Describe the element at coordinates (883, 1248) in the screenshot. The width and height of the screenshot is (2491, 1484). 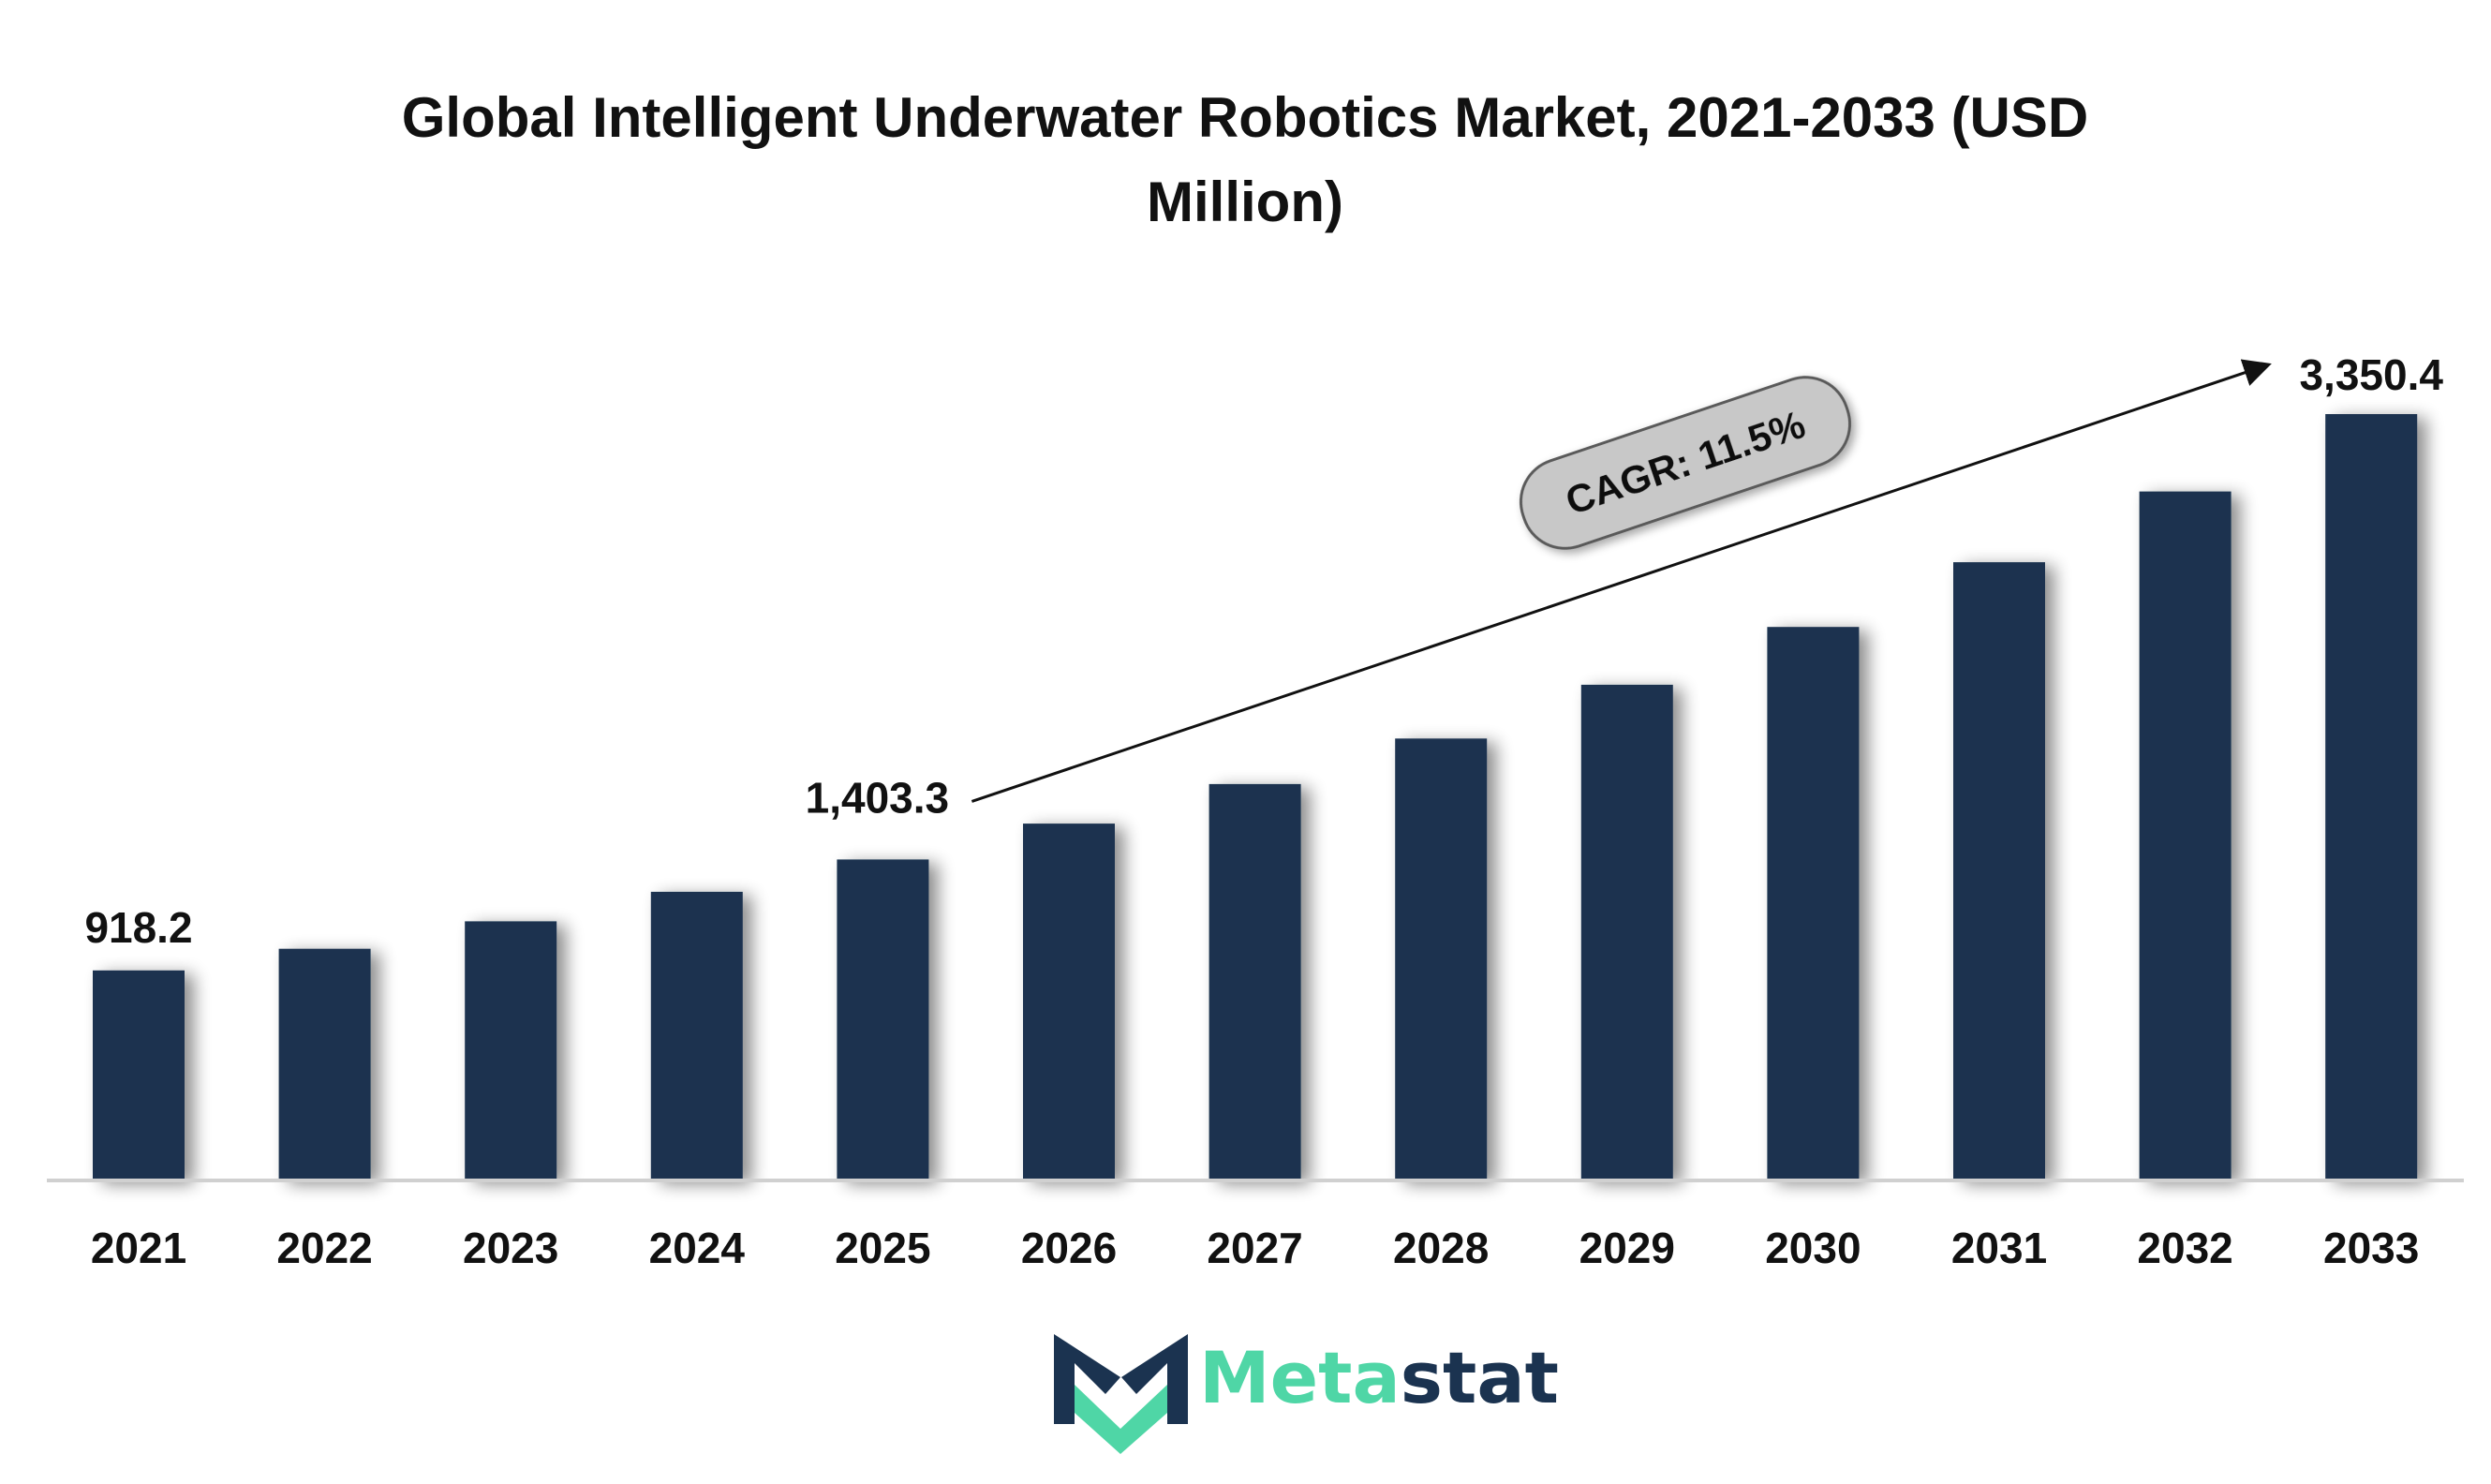
I see `x-tick-label-2025: 2025` at that location.